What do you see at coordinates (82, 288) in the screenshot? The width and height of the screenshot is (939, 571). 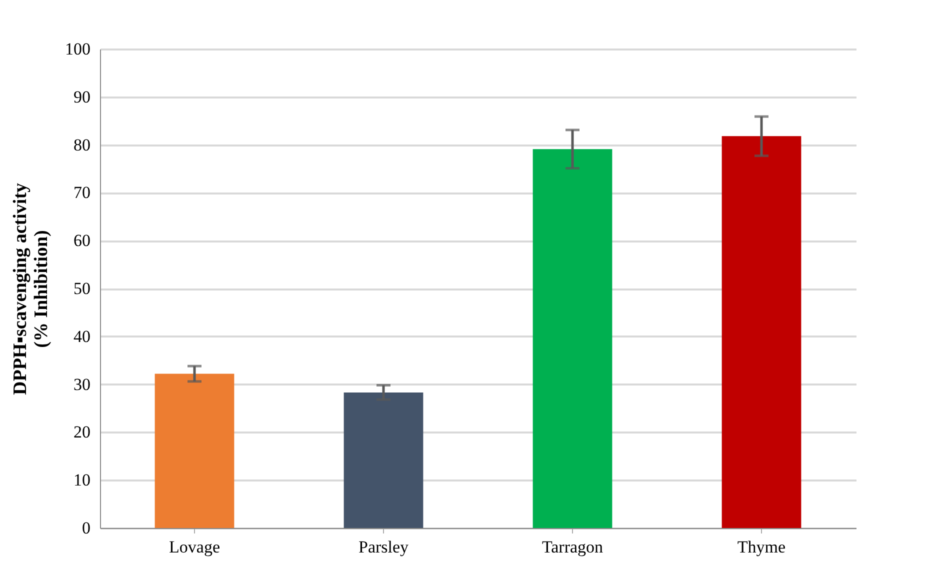 I see `y-tick-label: 50` at bounding box center [82, 288].